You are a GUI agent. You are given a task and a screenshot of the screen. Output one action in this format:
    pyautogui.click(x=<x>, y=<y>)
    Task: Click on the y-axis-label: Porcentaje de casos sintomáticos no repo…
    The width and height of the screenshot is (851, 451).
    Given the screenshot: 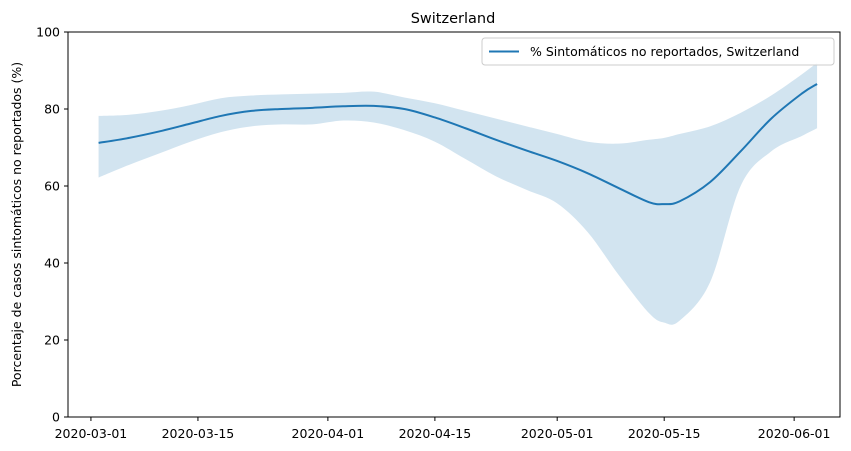 What is the action you would take?
    pyautogui.click(x=16, y=224)
    